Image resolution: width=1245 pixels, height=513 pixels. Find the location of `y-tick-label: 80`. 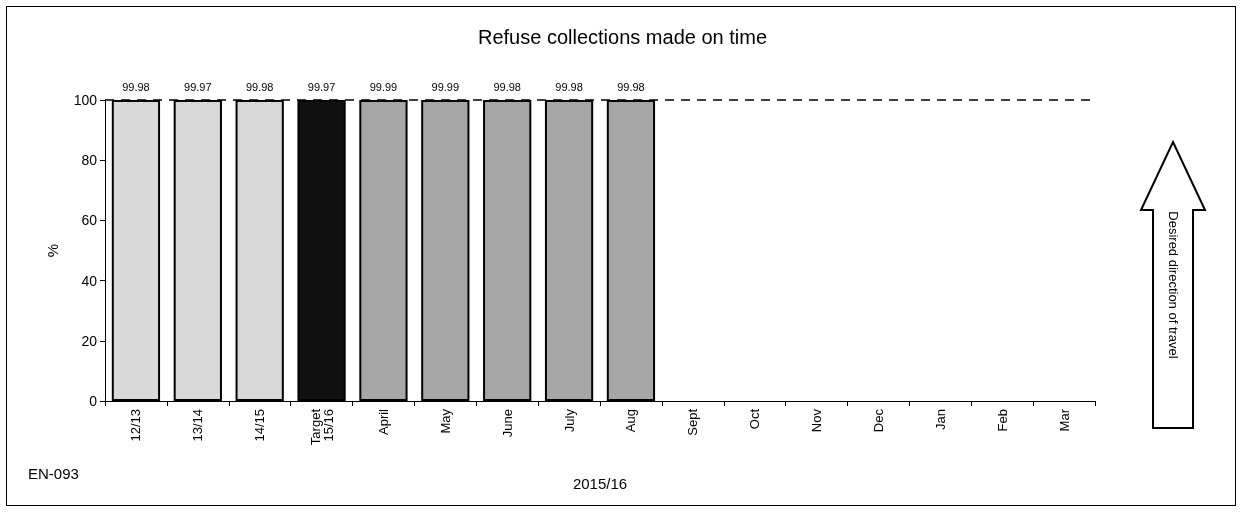

y-tick-label: 80 is located at coordinates (89, 160).